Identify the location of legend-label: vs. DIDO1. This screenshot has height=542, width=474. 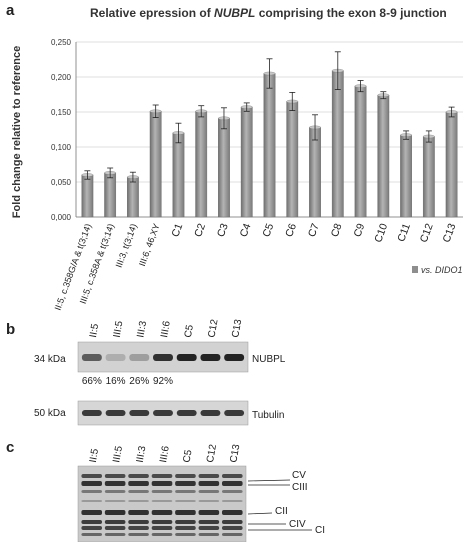
(442, 270).